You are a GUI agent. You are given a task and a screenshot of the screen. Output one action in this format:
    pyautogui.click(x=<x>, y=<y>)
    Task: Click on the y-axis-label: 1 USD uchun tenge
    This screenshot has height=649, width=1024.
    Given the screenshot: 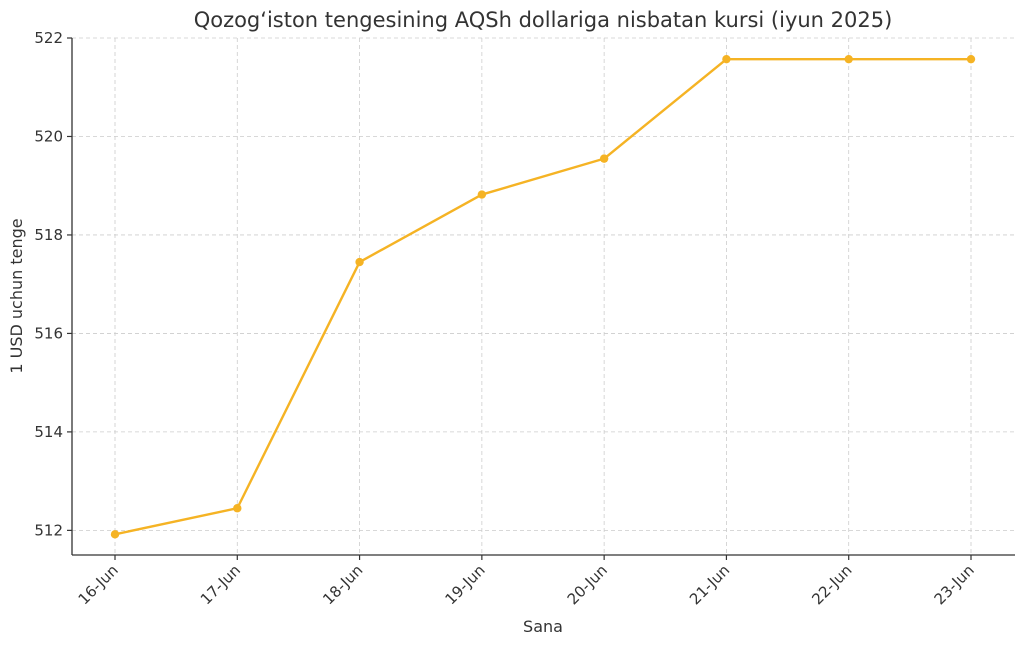 What is the action you would take?
    pyautogui.click(x=16, y=295)
    